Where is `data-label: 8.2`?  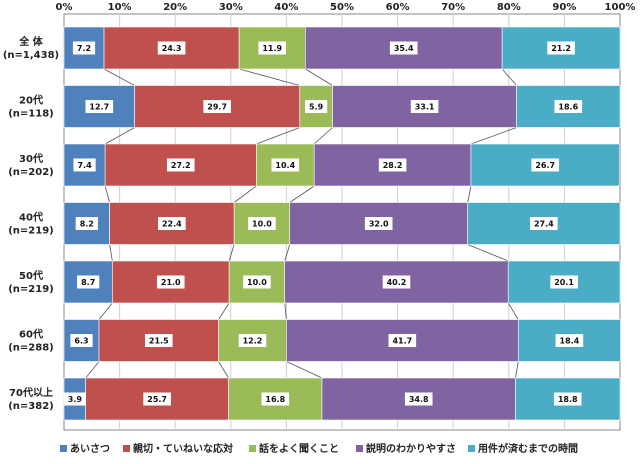
data-label: 8.2 is located at coordinates (87, 224).